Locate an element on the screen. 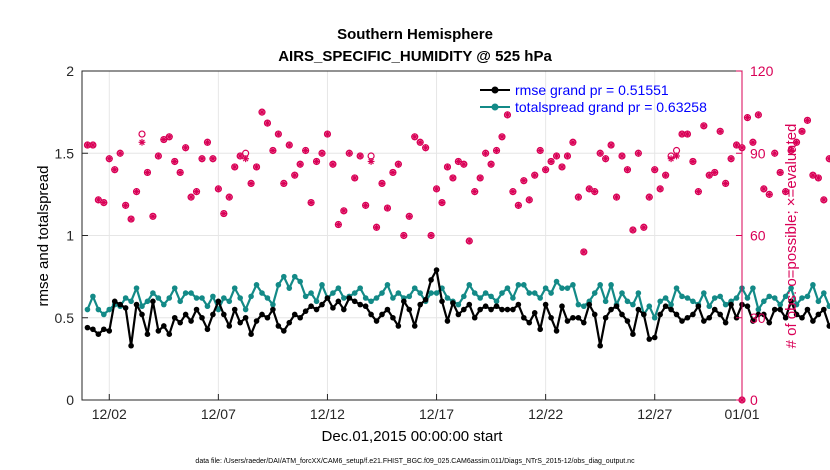  y-left-tick-label: 0.5 is located at coordinates (65, 318).